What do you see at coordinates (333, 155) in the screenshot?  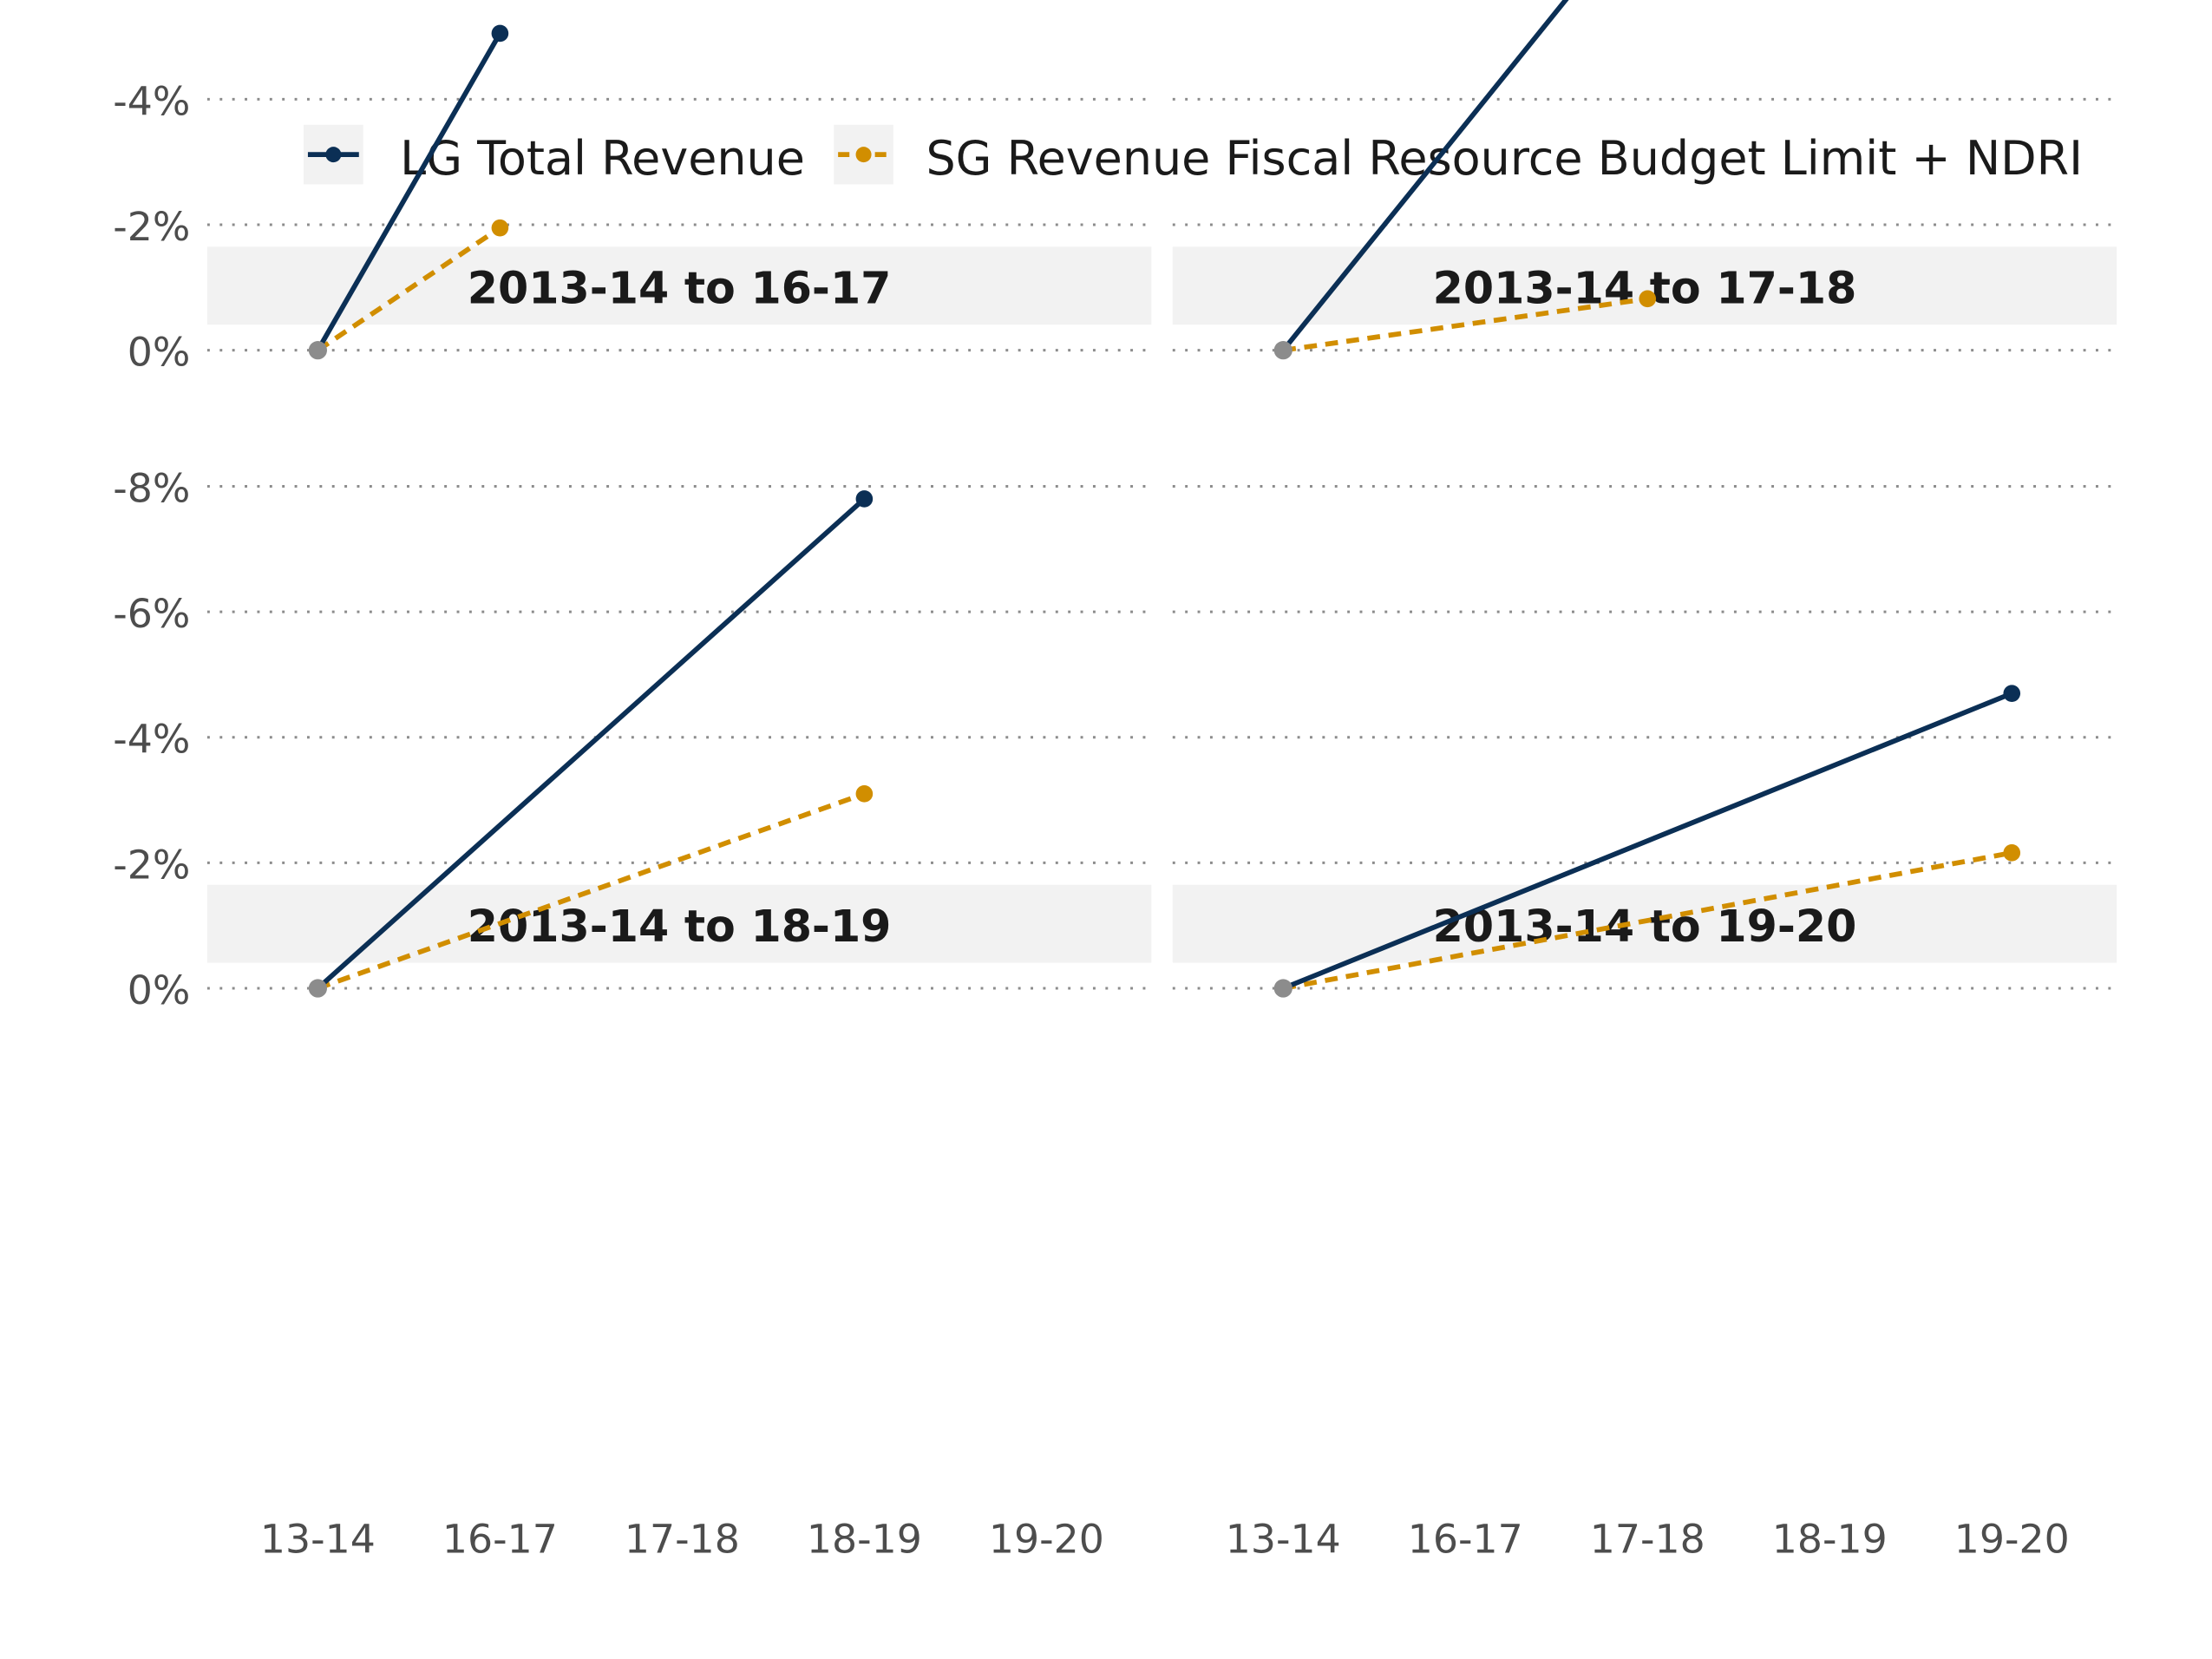 I see `legend-key-point-lg` at bounding box center [333, 155].